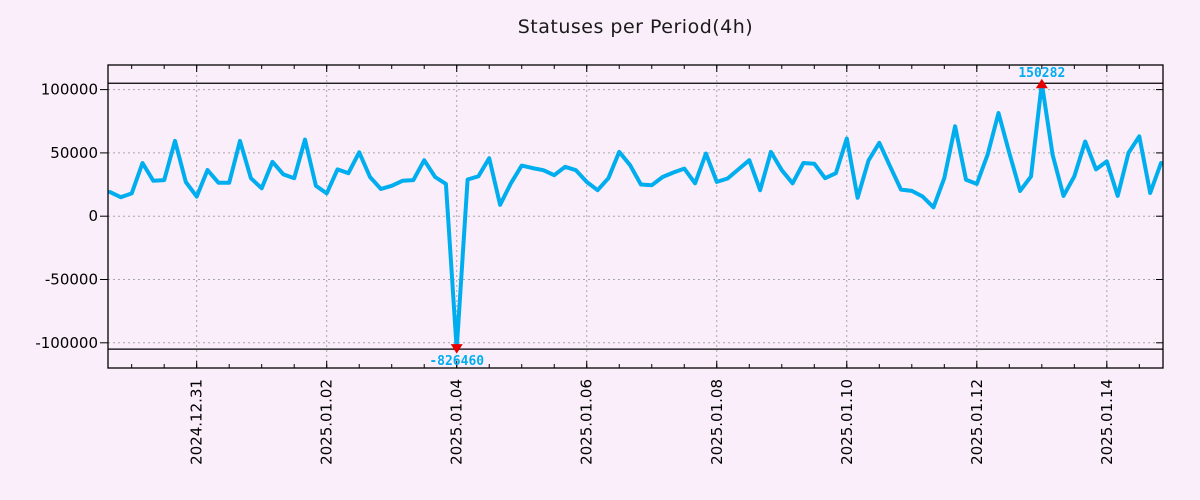  I want to click on x-axis-tick-label: 2025.01.04, so click(457, 422).